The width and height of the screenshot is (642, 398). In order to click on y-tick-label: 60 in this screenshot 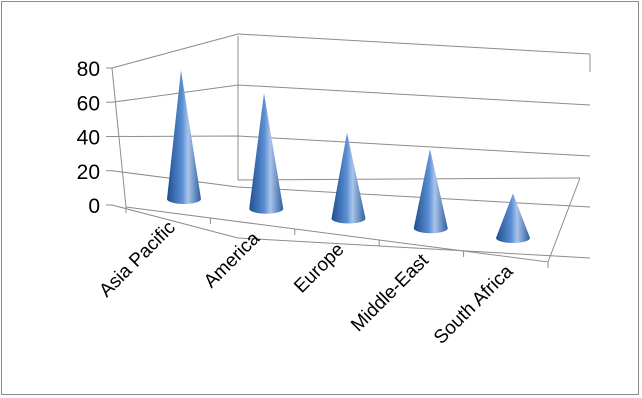, I will do `click(88, 103)`.